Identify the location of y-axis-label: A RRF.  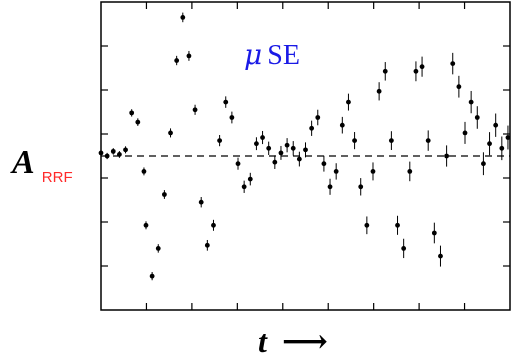
(41, 165).